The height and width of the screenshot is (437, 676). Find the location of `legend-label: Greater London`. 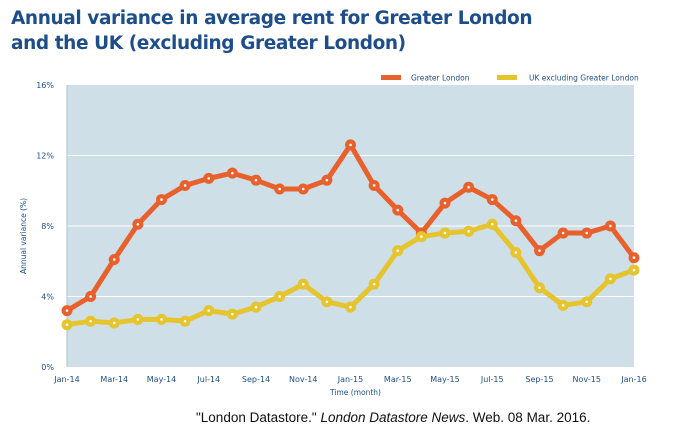

legend-label: Greater London is located at coordinates (440, 78).